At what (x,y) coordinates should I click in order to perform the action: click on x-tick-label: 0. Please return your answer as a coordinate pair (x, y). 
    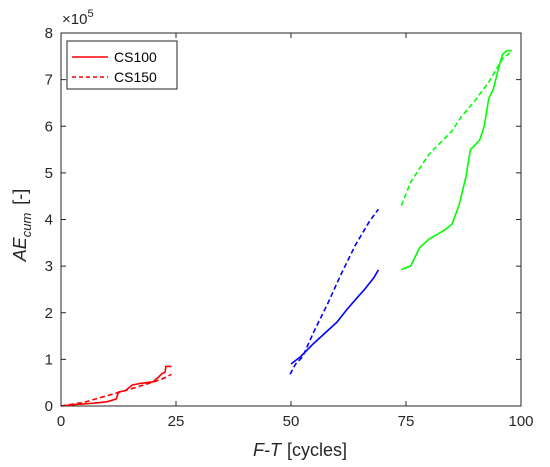
    Looking at the image, I should click on (61, 421).